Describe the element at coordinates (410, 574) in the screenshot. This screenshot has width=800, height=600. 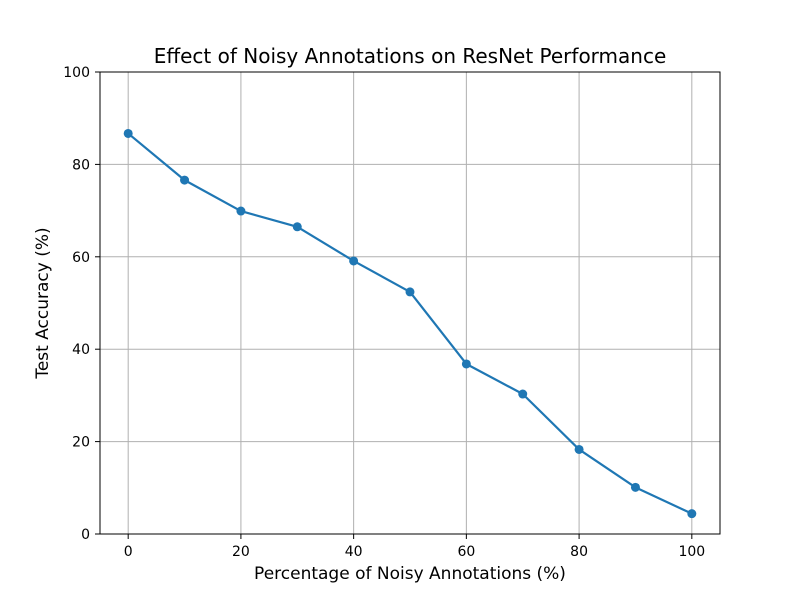
I see `x-axis-label: Percentage of Noisy Annotations (%)` at that location.